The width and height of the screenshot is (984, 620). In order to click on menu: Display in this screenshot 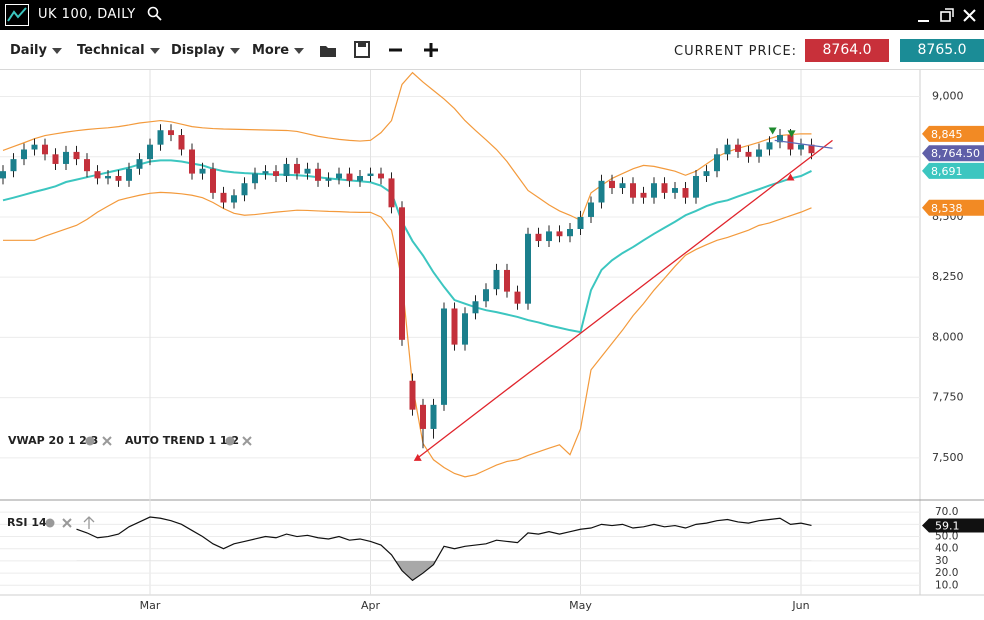, I will do `click(205, 50)`.